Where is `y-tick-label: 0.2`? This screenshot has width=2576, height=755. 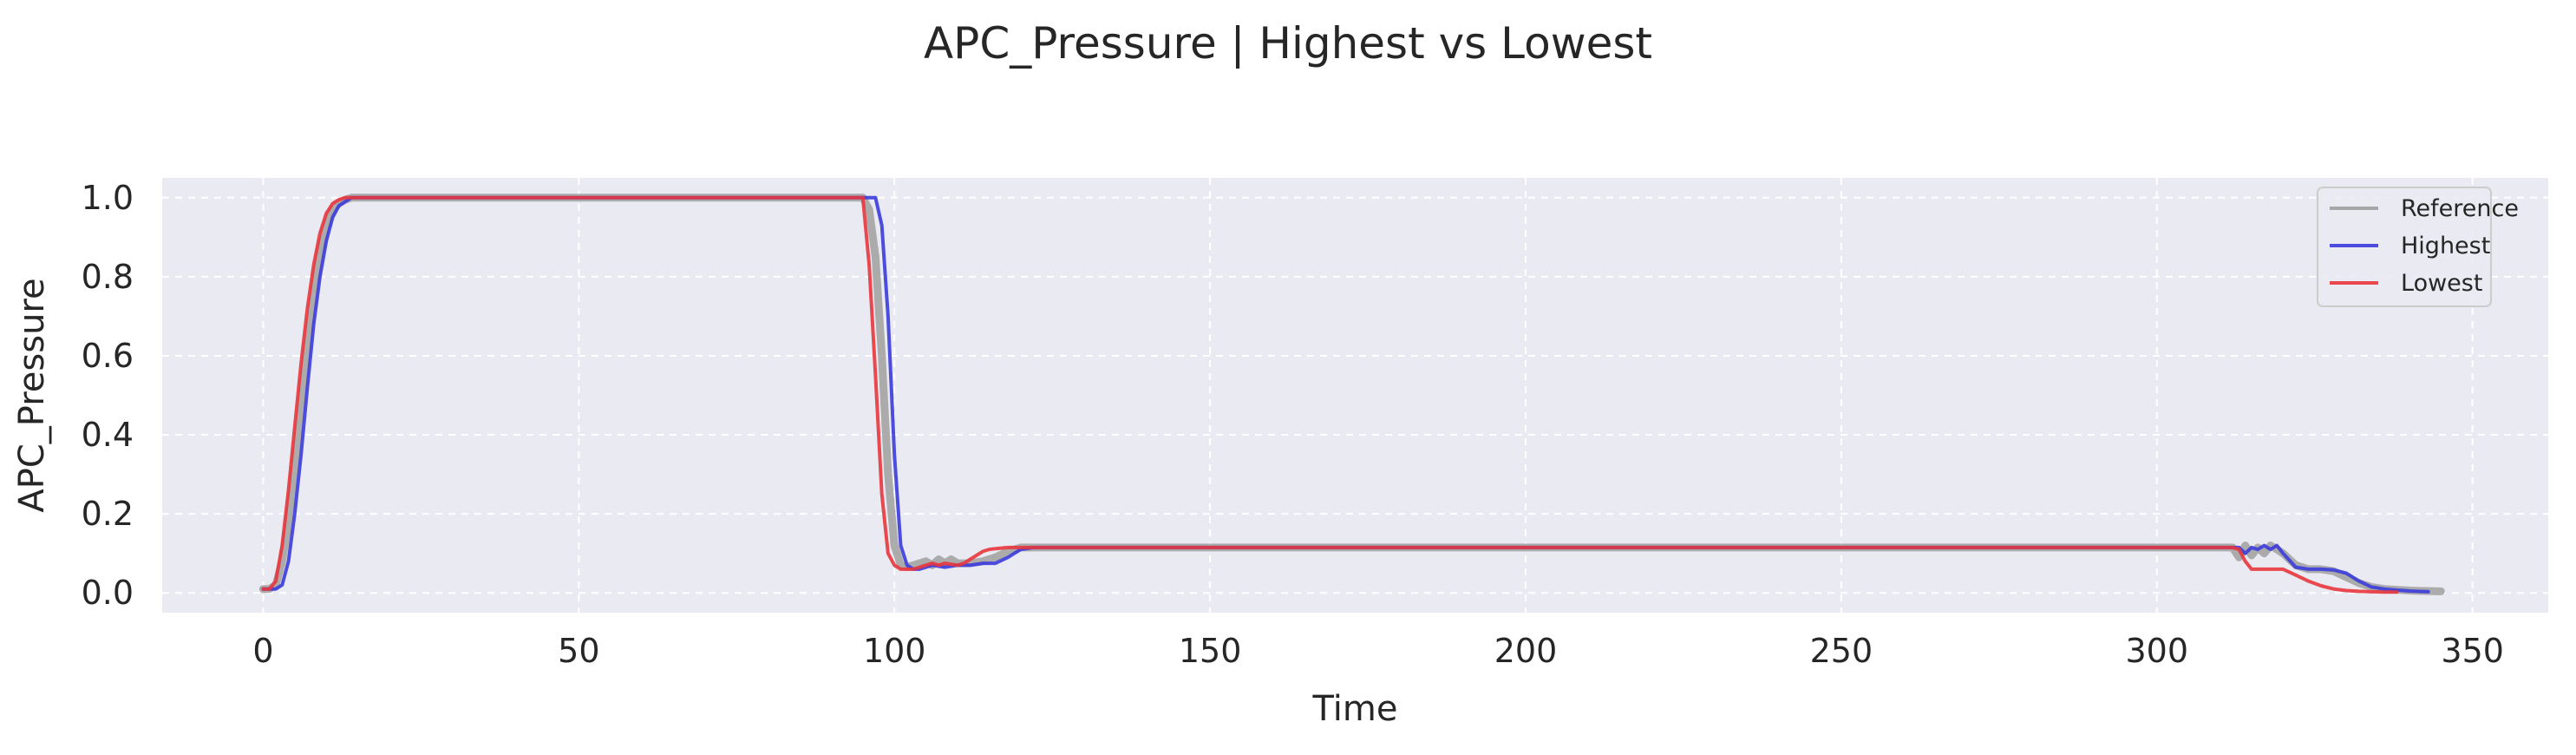
y-tick-label: 0.2 is located at coordinates (108, 514).